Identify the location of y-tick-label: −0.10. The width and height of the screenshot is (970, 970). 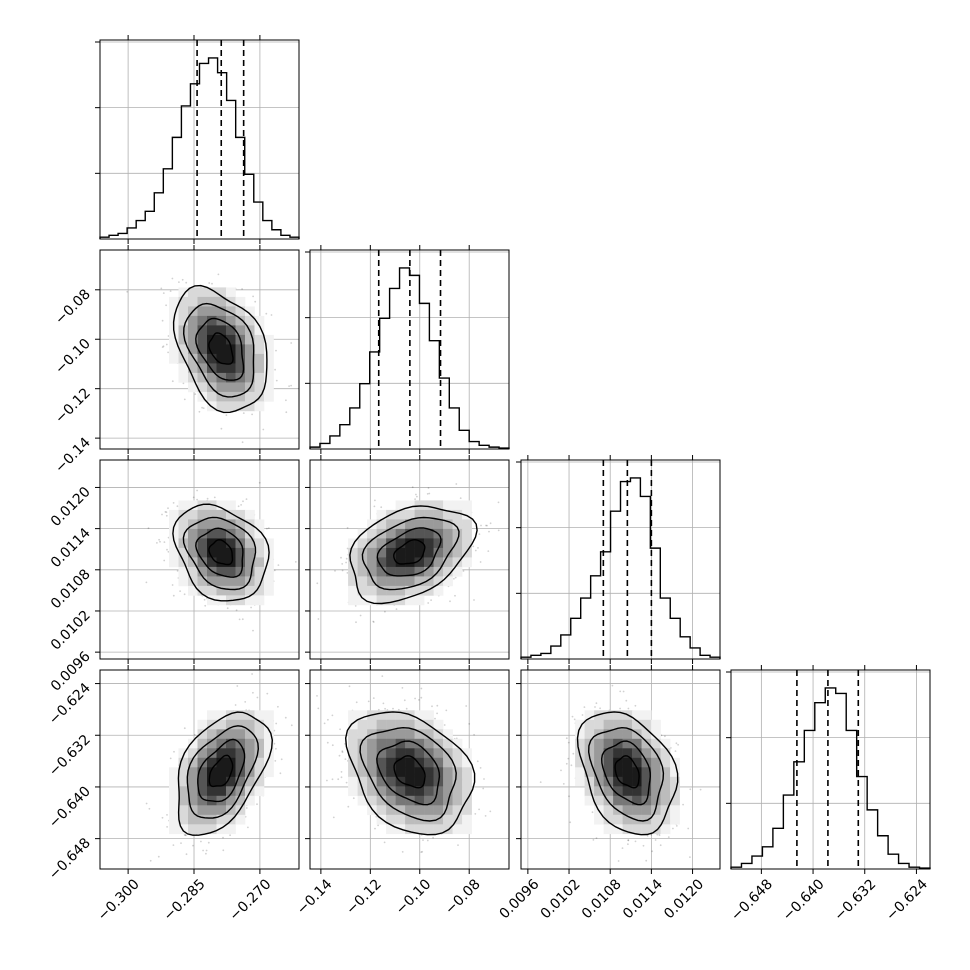
(73, 357).